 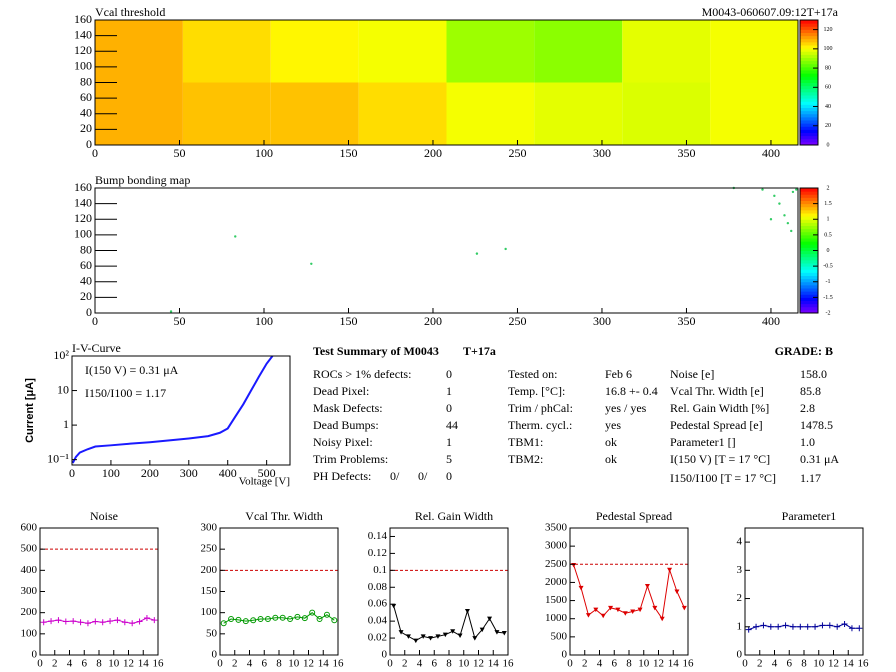 I want to click on annotation: I(150 V) = 0.31 μA, so click(x=132, y=370).